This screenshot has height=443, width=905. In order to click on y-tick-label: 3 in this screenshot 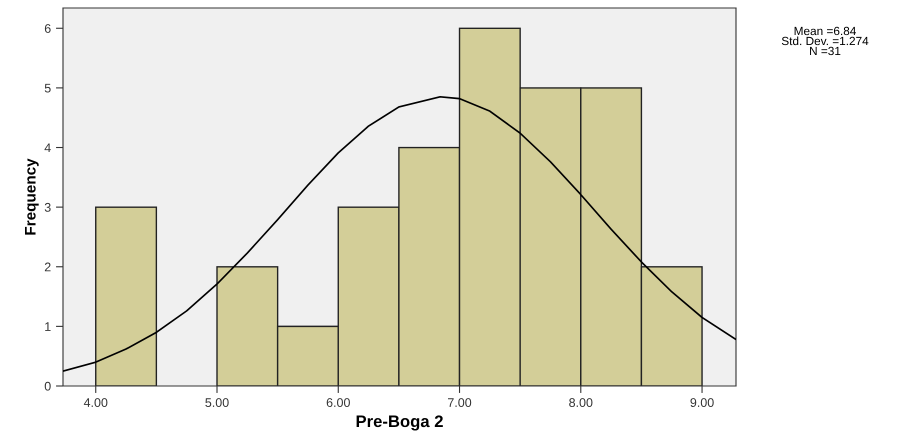, I will do `click(47, 207)`.